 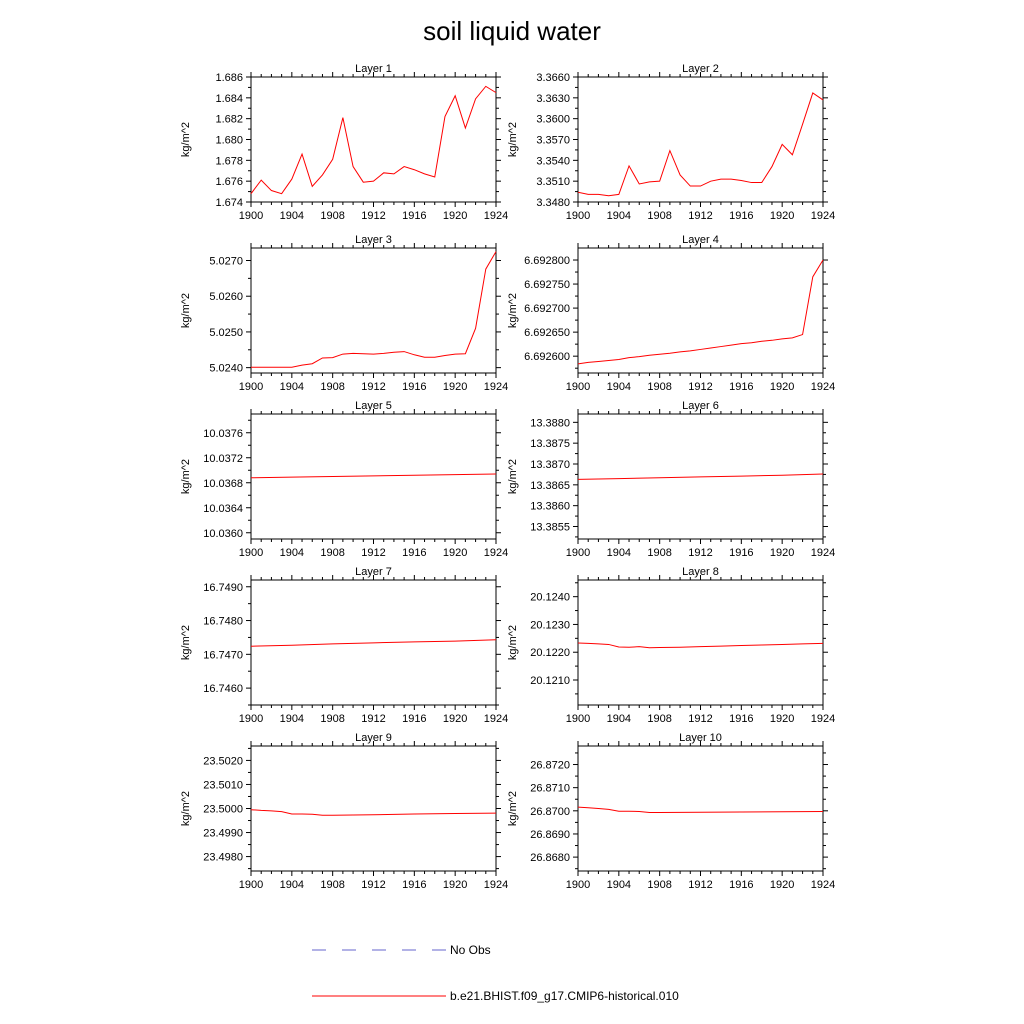 I want to click on panel-7-xtick-label: 1900, so click(x=251, y=719).